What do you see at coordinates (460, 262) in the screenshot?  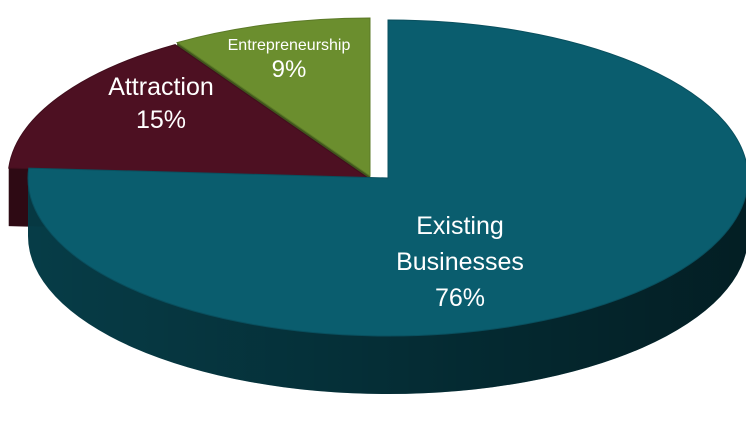 I see `slice-0-label-line-1: Businesses` at bounding box center [460, 262].